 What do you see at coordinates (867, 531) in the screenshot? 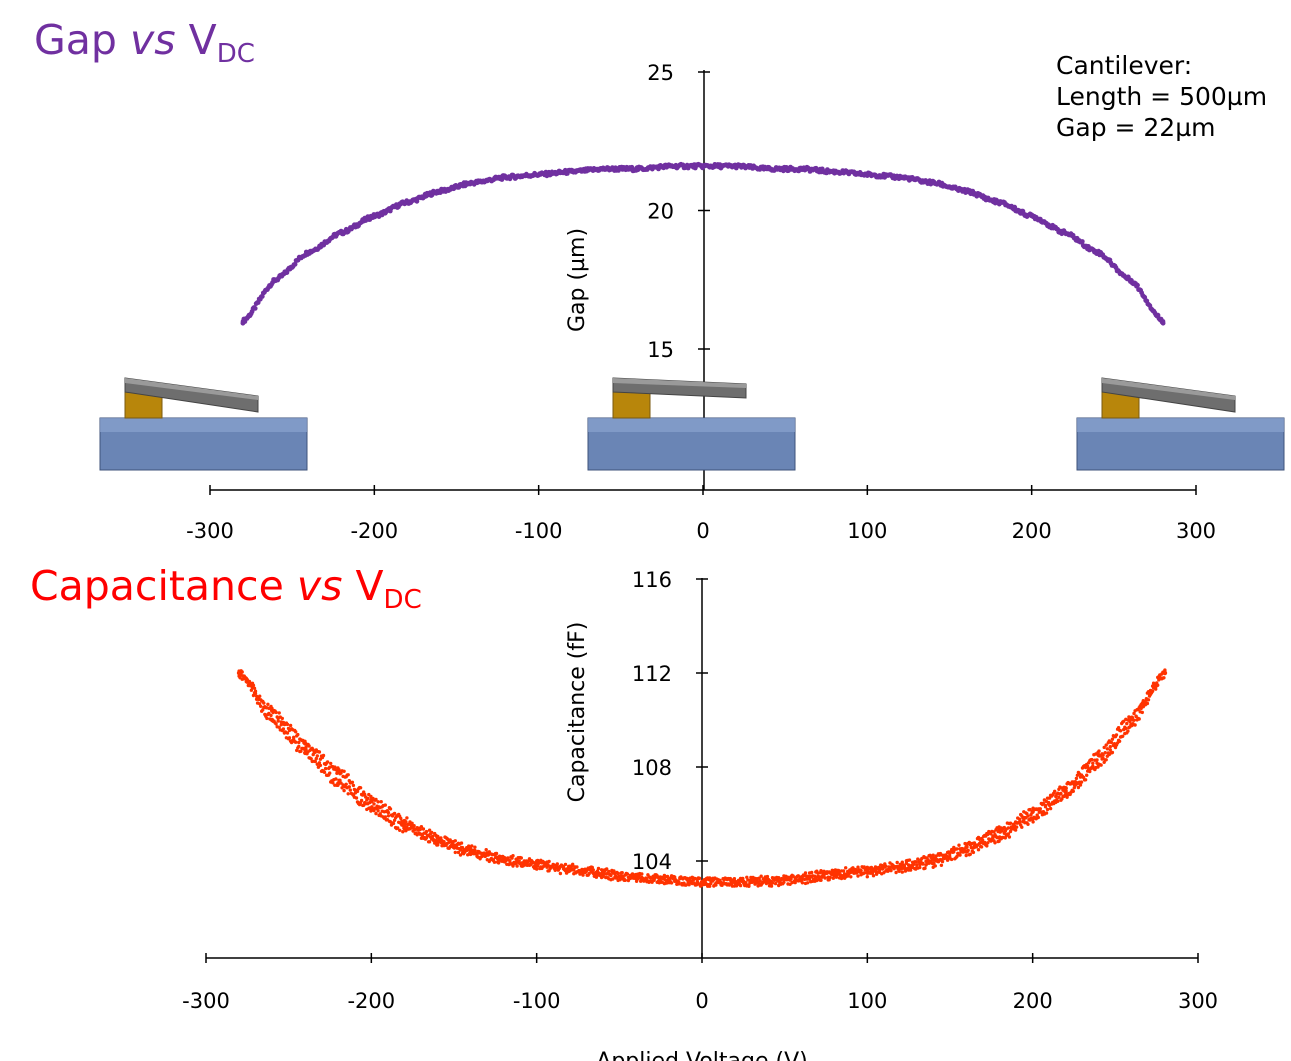
I see `gap-x-tick-label: 100` at bounding box center [867, 531].